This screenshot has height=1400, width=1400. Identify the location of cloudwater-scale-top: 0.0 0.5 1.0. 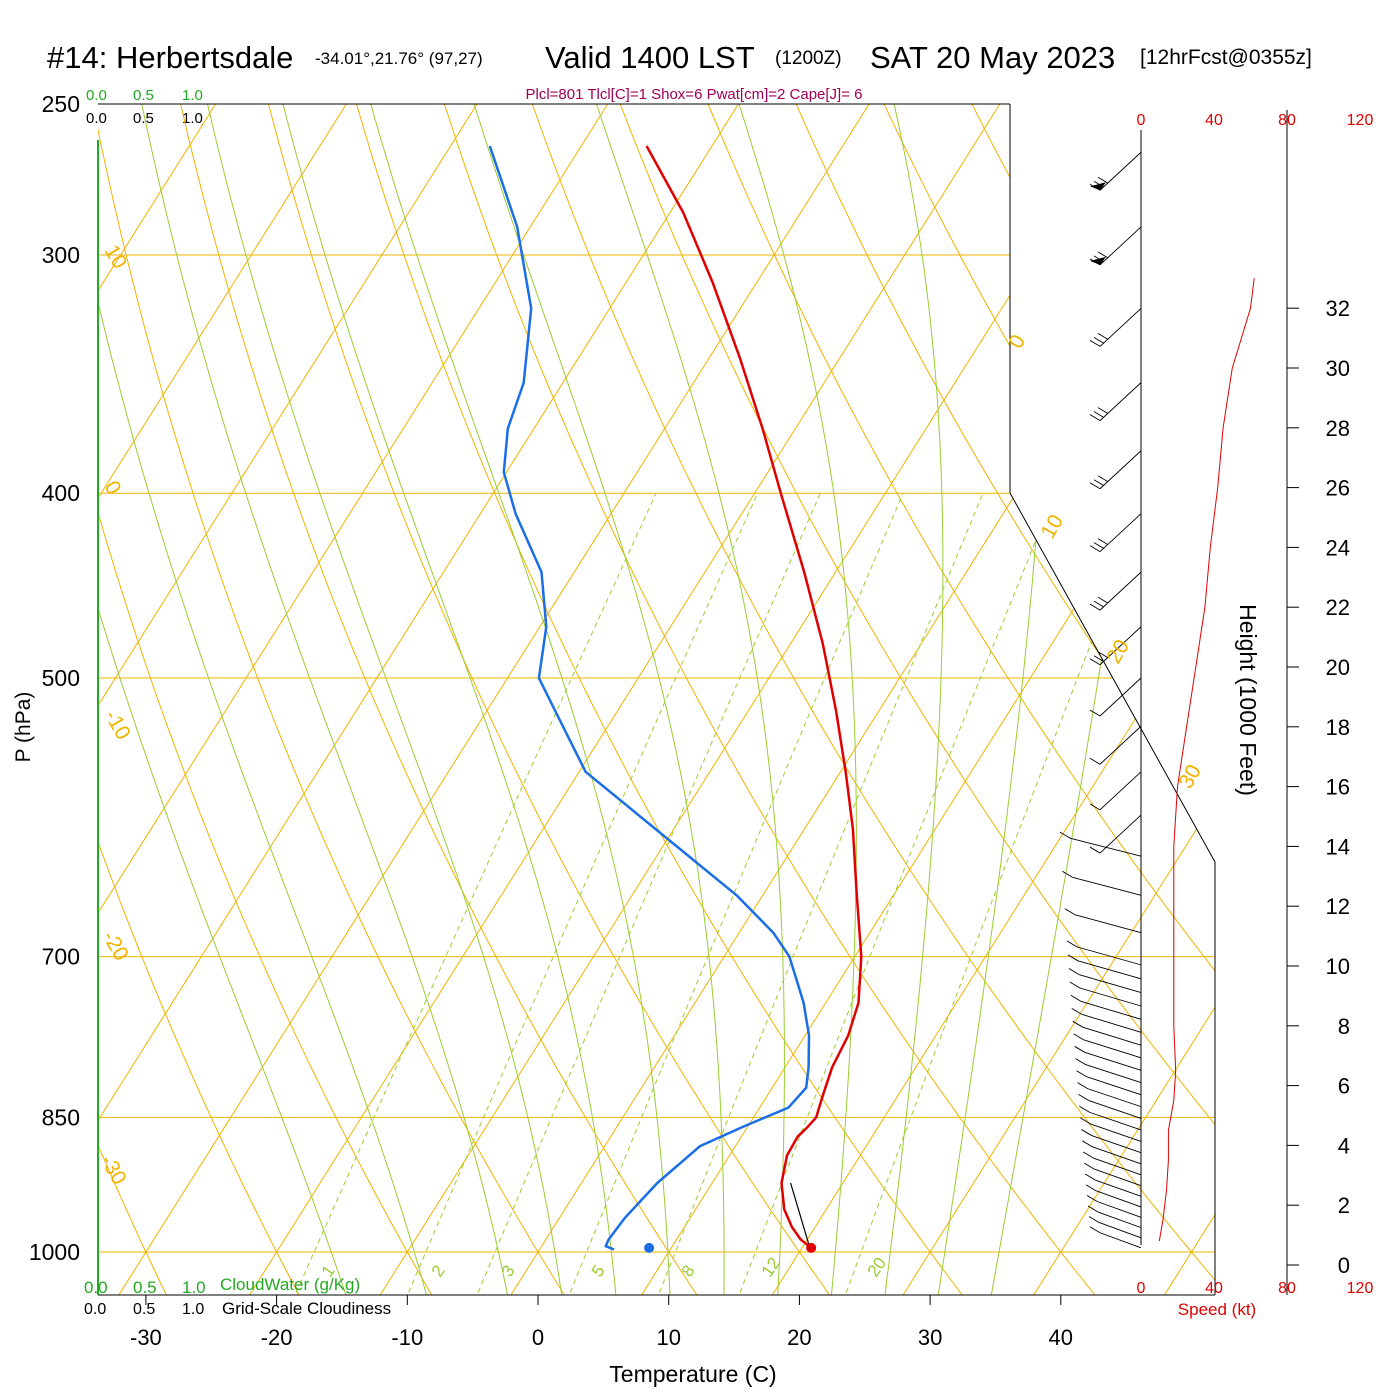
(144, 95).